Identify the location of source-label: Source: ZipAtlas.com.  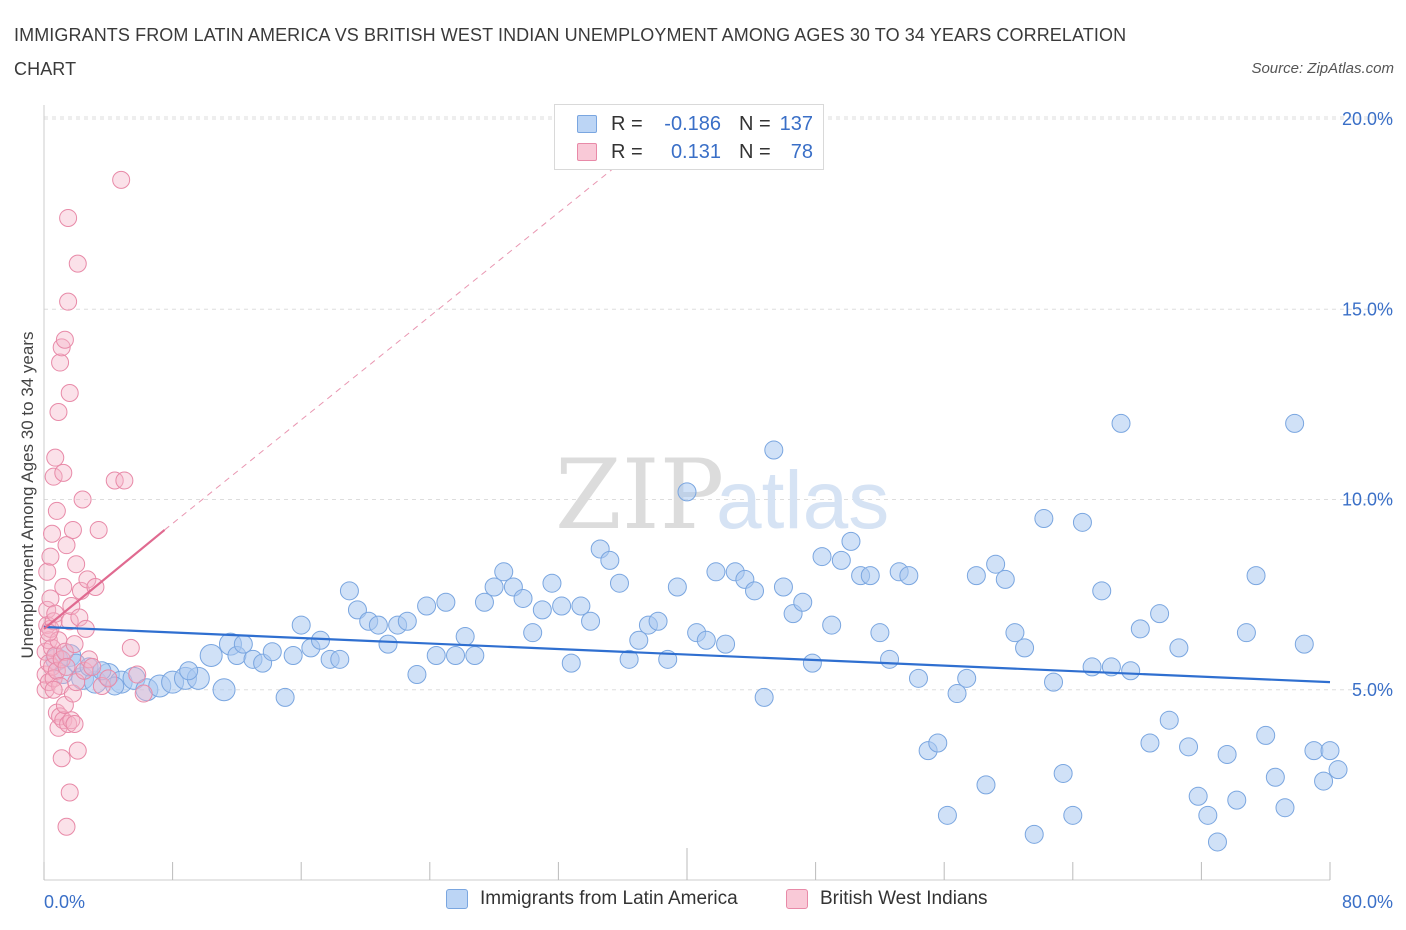
(1322, 68).